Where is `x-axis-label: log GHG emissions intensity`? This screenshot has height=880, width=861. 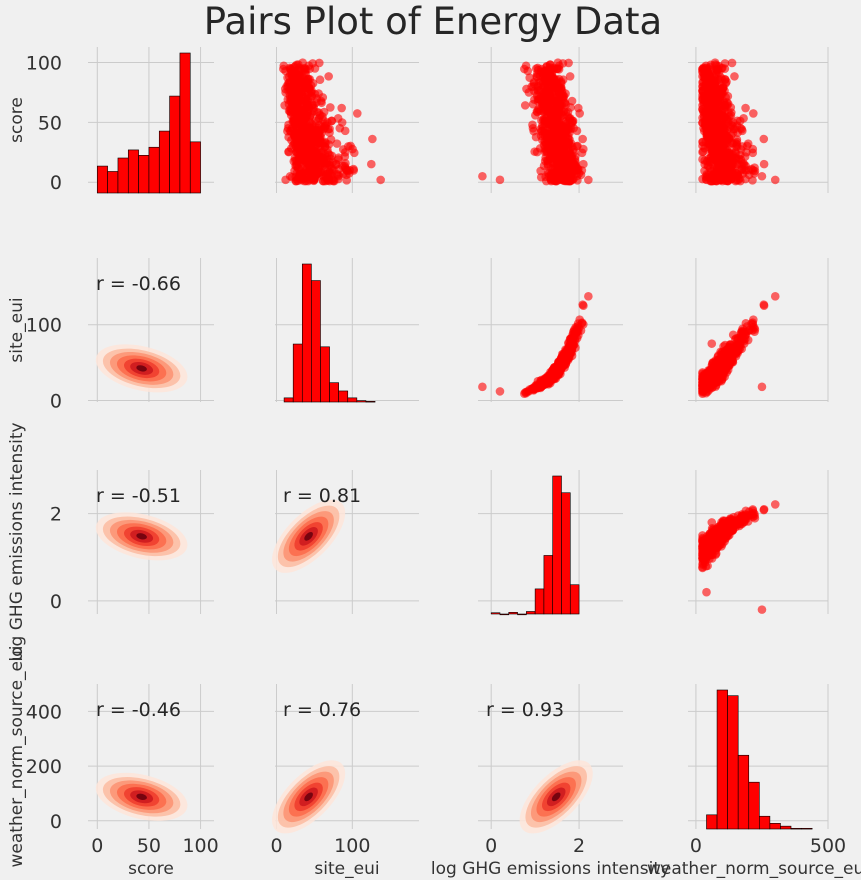
x-axis-label: log GHG emissions intensity is located at coordinates (550, 869).